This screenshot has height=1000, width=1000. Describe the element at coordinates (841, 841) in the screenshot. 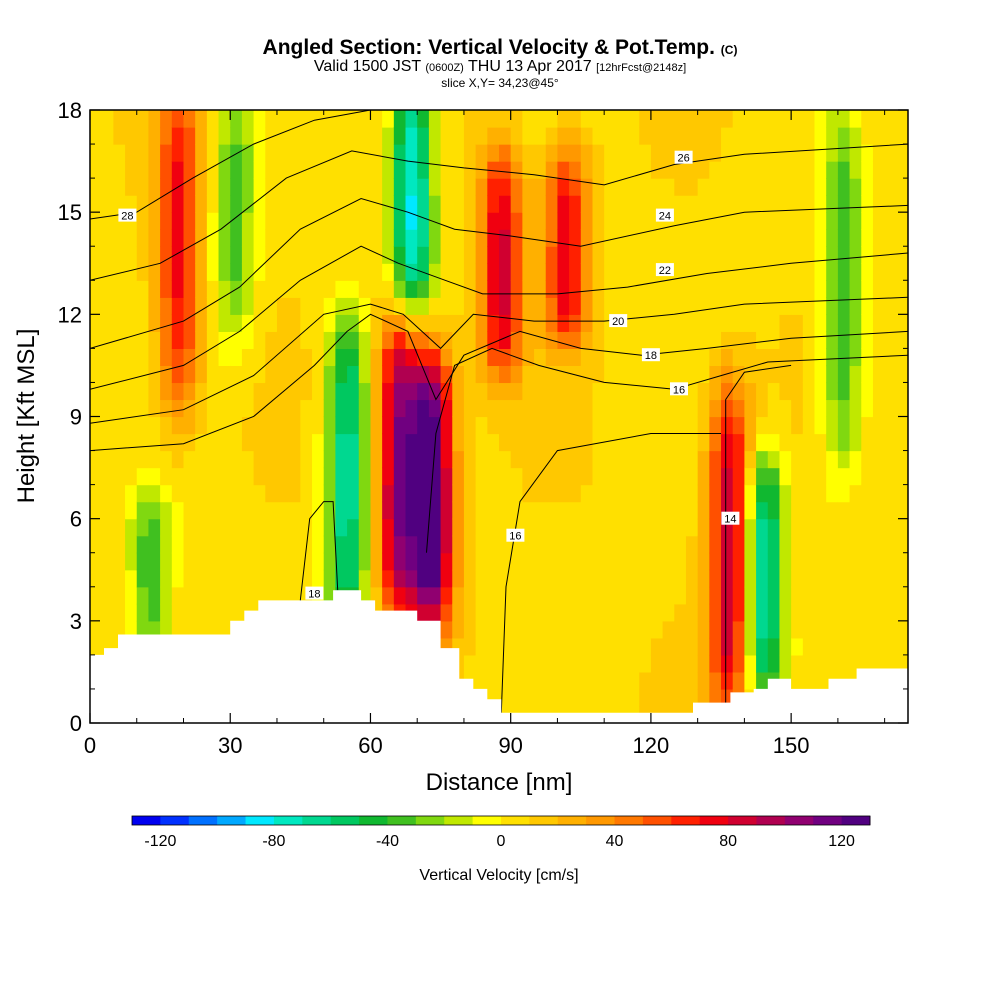

I see `colorbar-tick-label: 120` at that location.